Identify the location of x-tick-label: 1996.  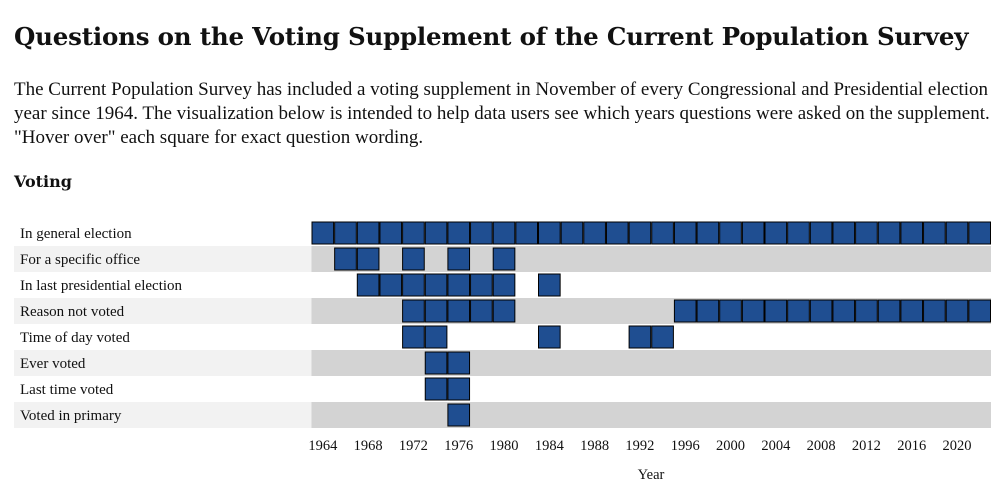
(685, 446).